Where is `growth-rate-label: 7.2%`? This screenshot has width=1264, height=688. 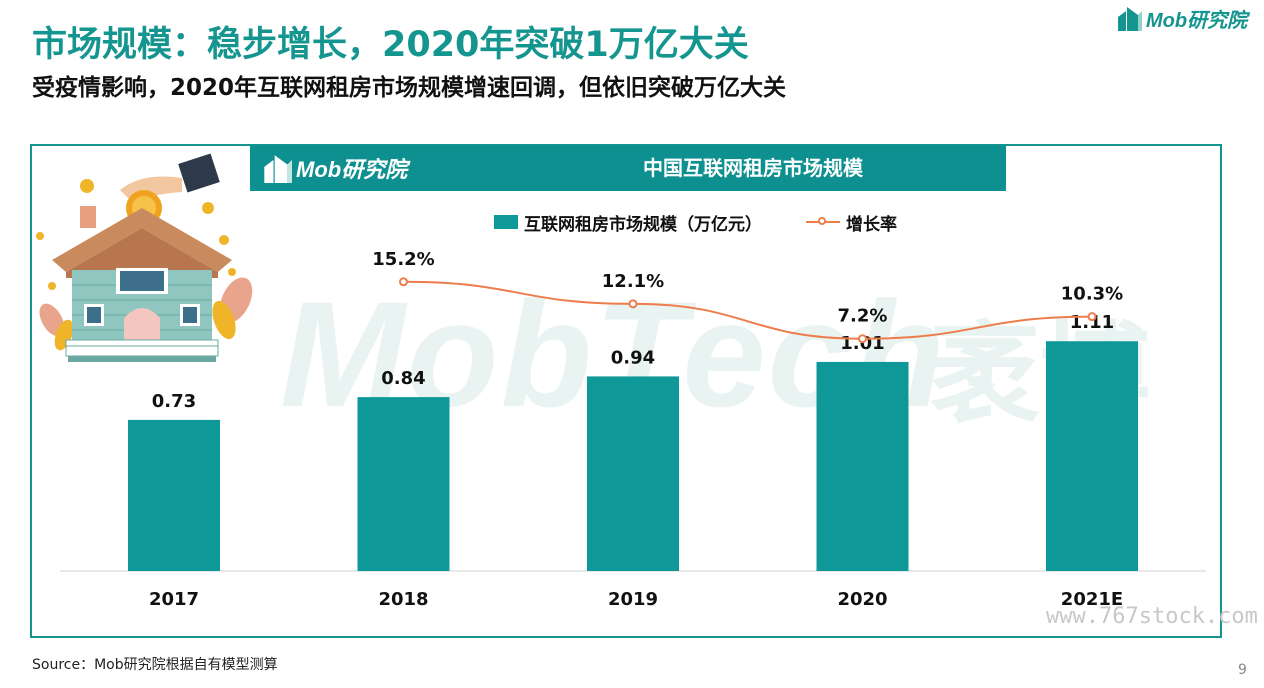 growth-rate-label: 7.2% is located at coordinates (863, 316).